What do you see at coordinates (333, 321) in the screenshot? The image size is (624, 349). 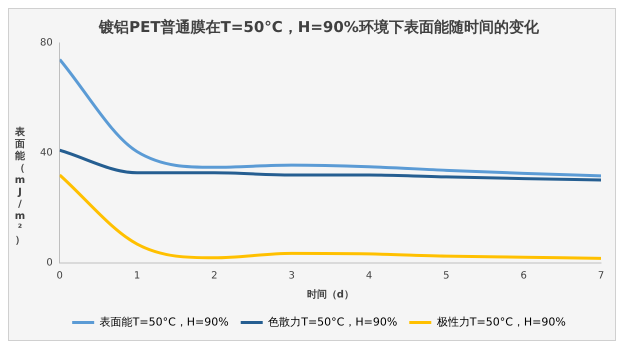 I see `legend-label: 色散力T=50°C，H=90%` at bounding box center [333, 321].